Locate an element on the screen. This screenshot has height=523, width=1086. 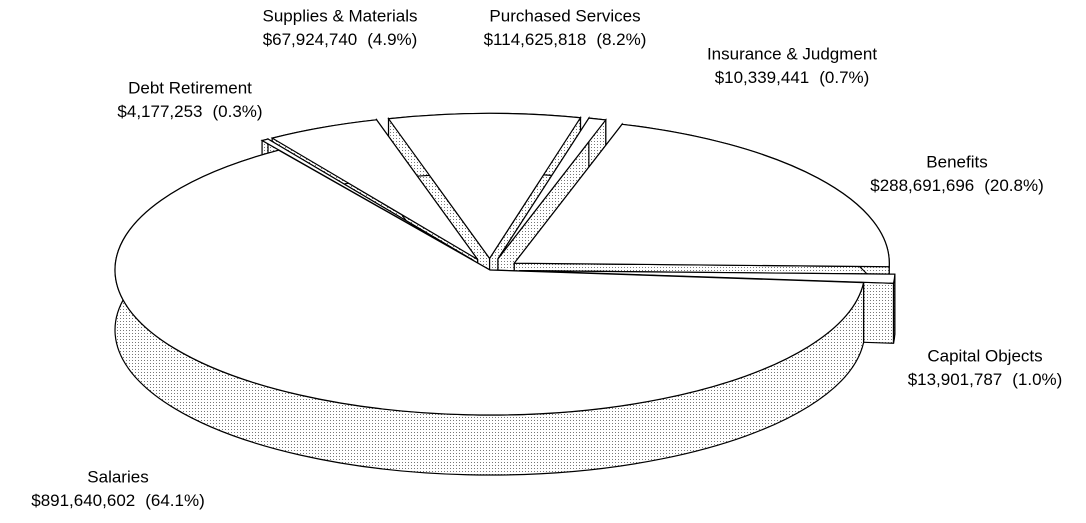
percent-label: (0.7%) is located at coordinates (844, 77).